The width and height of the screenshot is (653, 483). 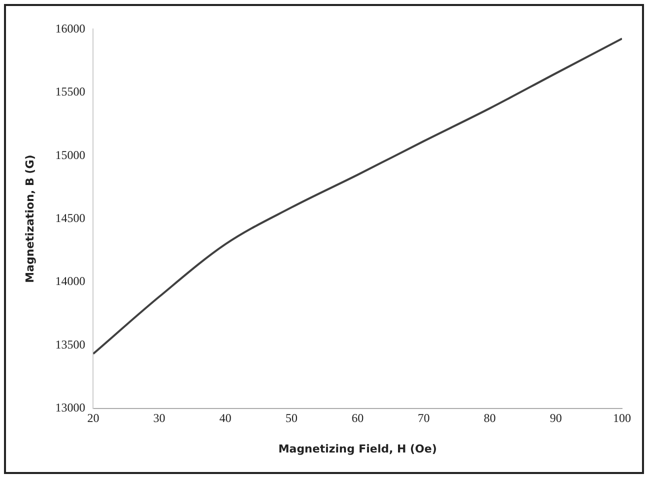 I want to click on x-tick-label: 60, so click(x=358, y=417).